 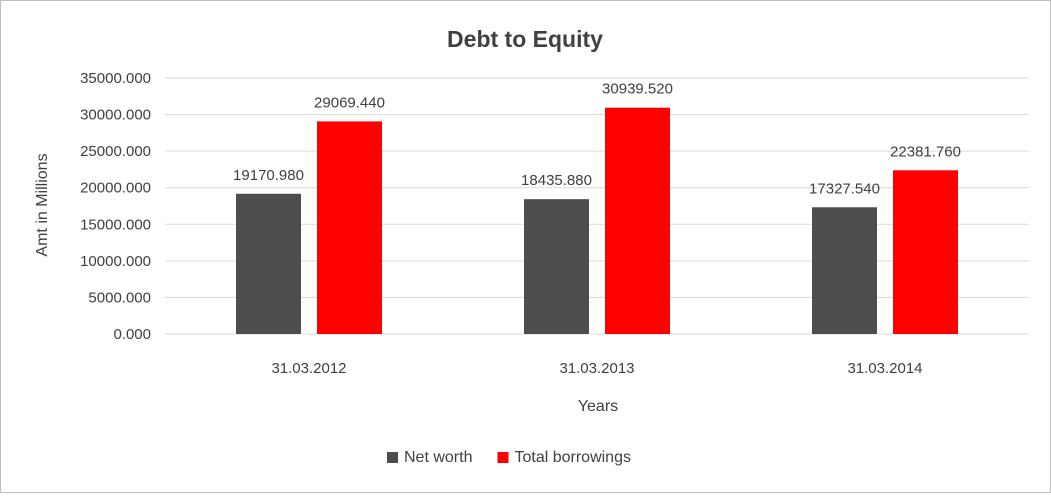 I want to click on y-axis-label: Amt in Millions, so click(x=42, y=204).